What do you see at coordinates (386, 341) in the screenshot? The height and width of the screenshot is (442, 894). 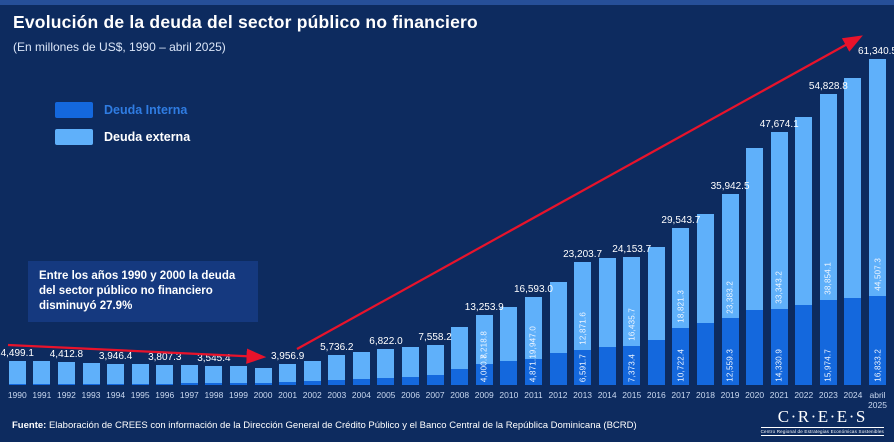 I see `bar-total-label: 6,822.0` at bounding box center [386, 341].